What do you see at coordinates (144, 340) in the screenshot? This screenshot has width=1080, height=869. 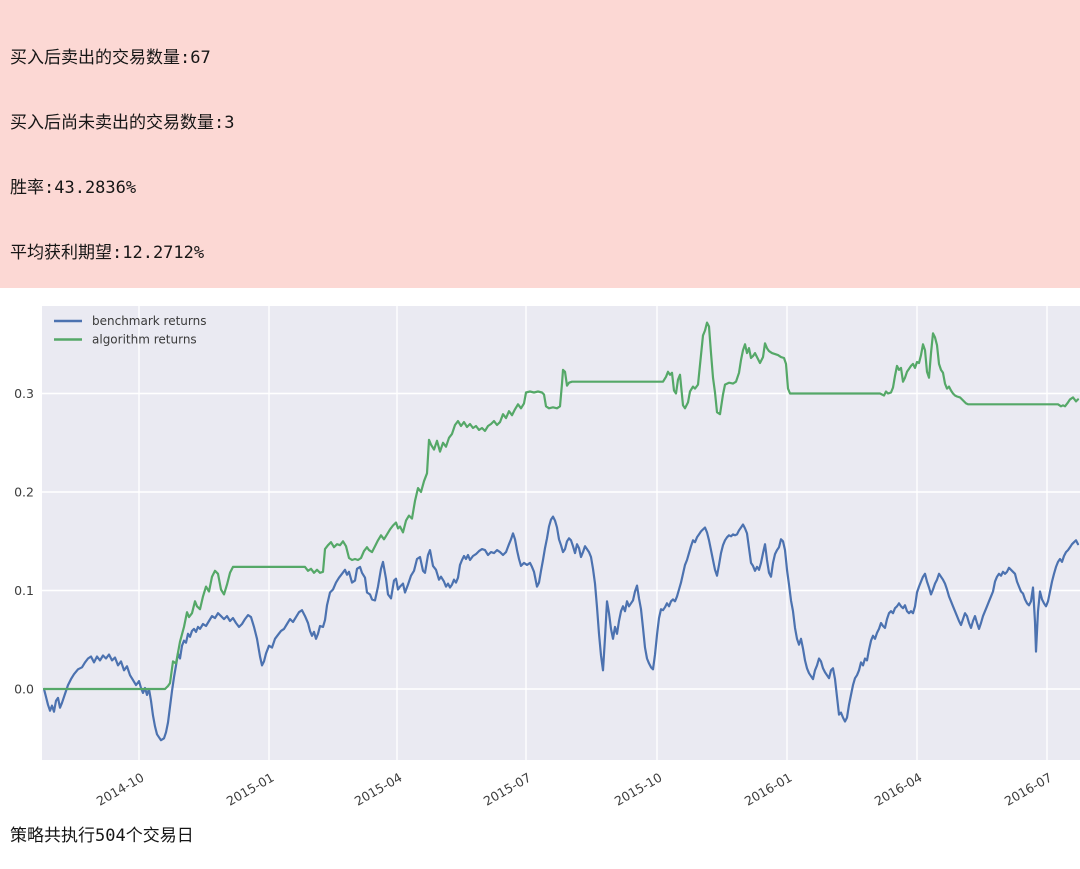 I see `legend-label-algorithm: algorithm returns` at bounding box center [144, 340].